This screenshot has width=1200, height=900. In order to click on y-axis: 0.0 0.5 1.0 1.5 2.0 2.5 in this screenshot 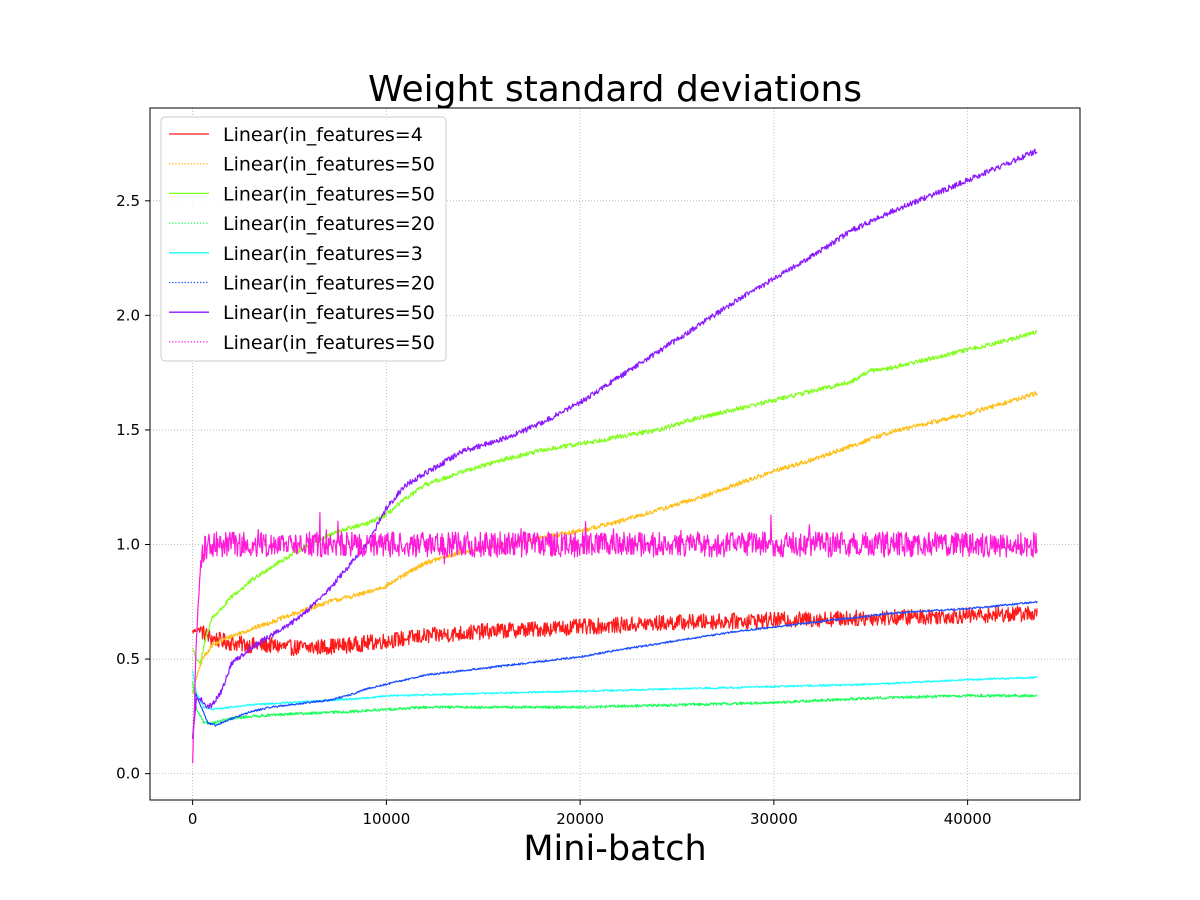, I will do `click(133, 487)`.